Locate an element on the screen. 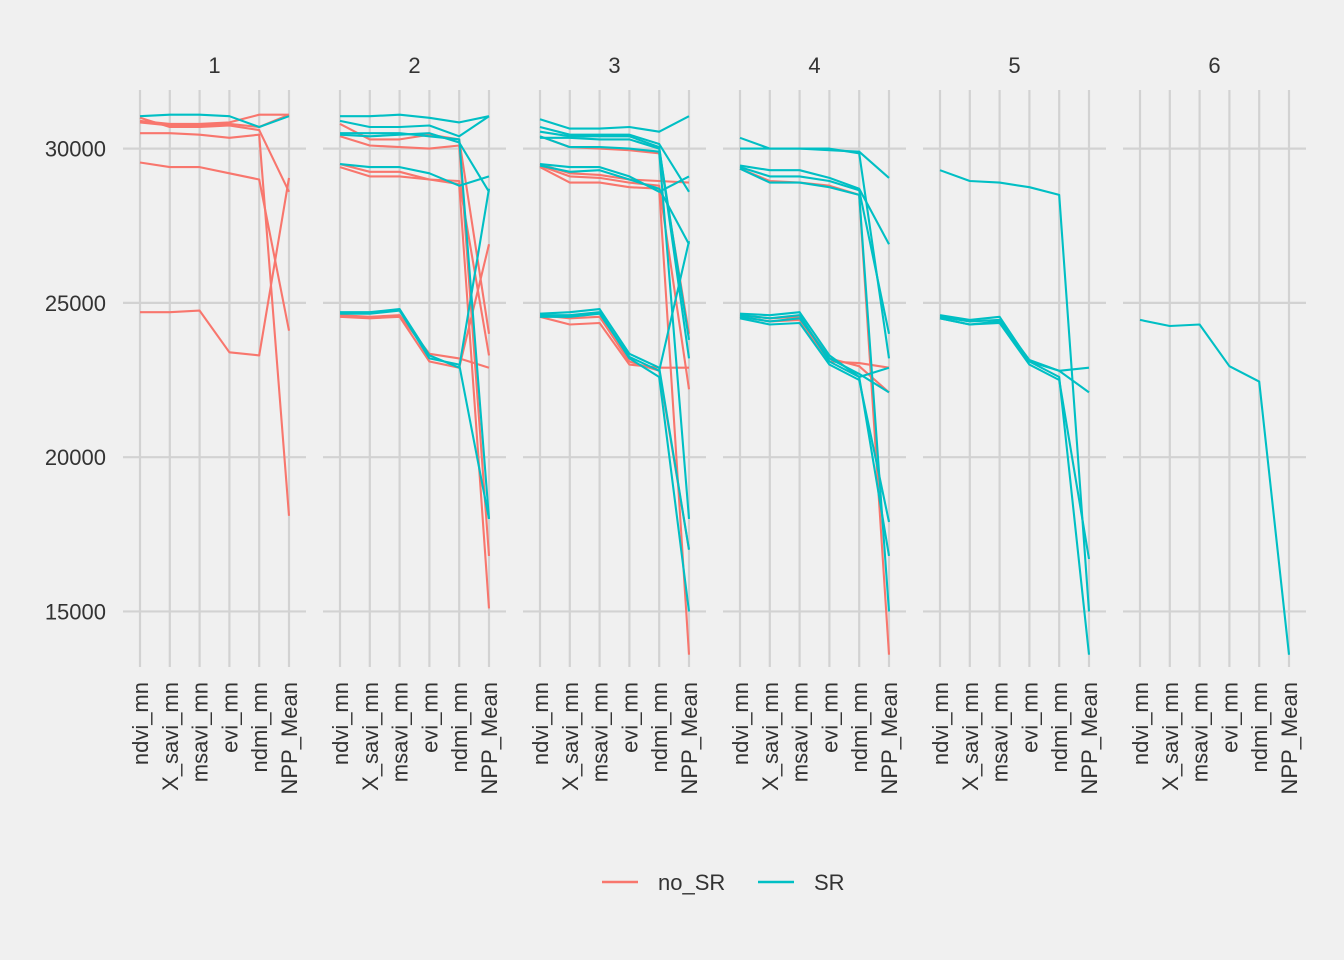  facet-title: 4 is located at coordinates (814, 65).